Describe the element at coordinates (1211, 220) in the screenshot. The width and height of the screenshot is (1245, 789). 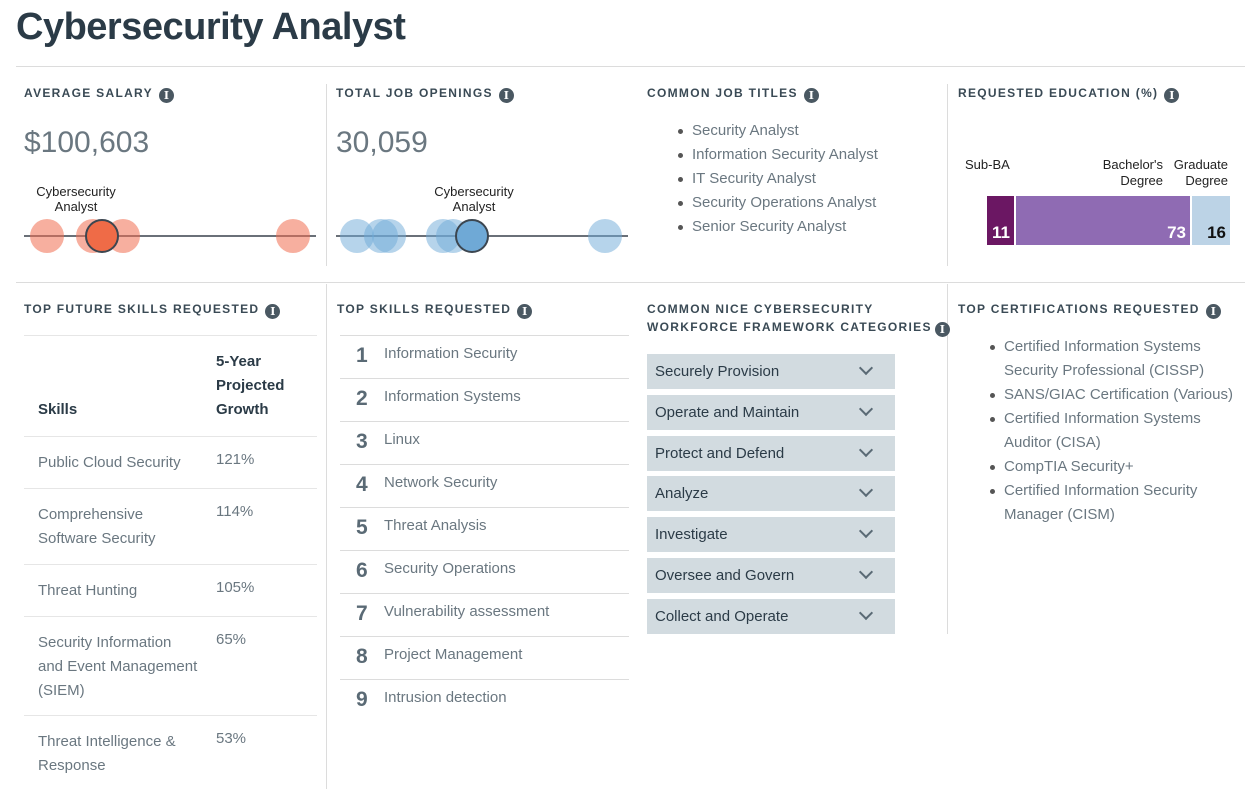
I see `edu-bar-graduate: 16` at that location.